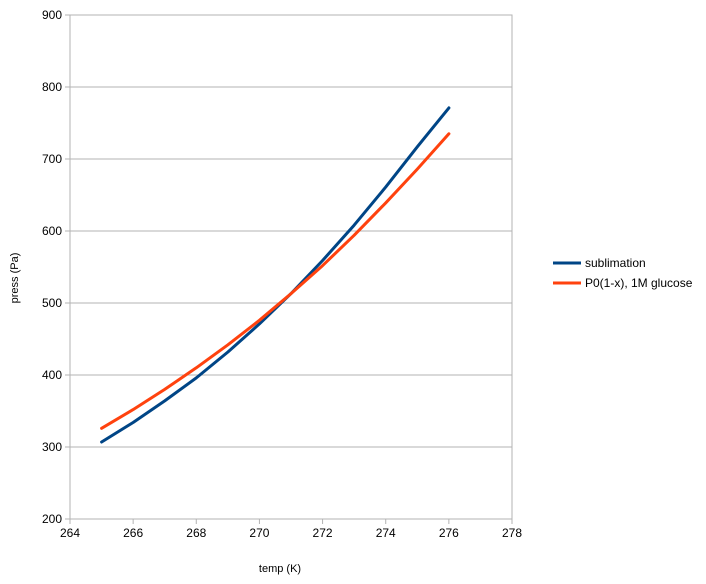  Describe the element at coordinates (15, 278) in the screenshot. I see `y-axis-title: press (Pa)` at that location.